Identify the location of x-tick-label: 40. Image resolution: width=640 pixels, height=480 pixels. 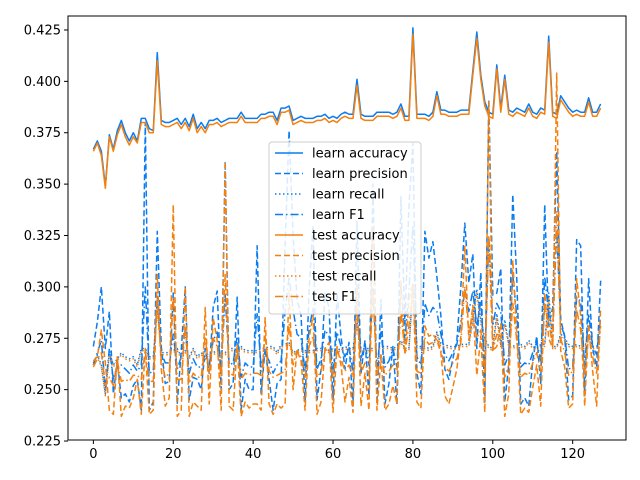
(253, 454).